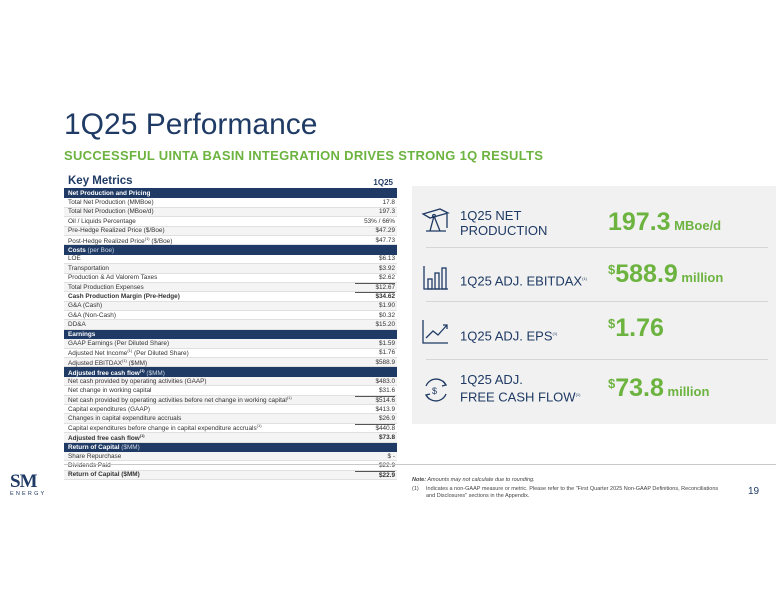 Image resolution: width=776 pixels, height=600 pixels. Describe the element at coordinates (120, 240) in the screenshot. I see `row-label: Post-Hedge Realized Price(1) ($/Boe)` at that location.